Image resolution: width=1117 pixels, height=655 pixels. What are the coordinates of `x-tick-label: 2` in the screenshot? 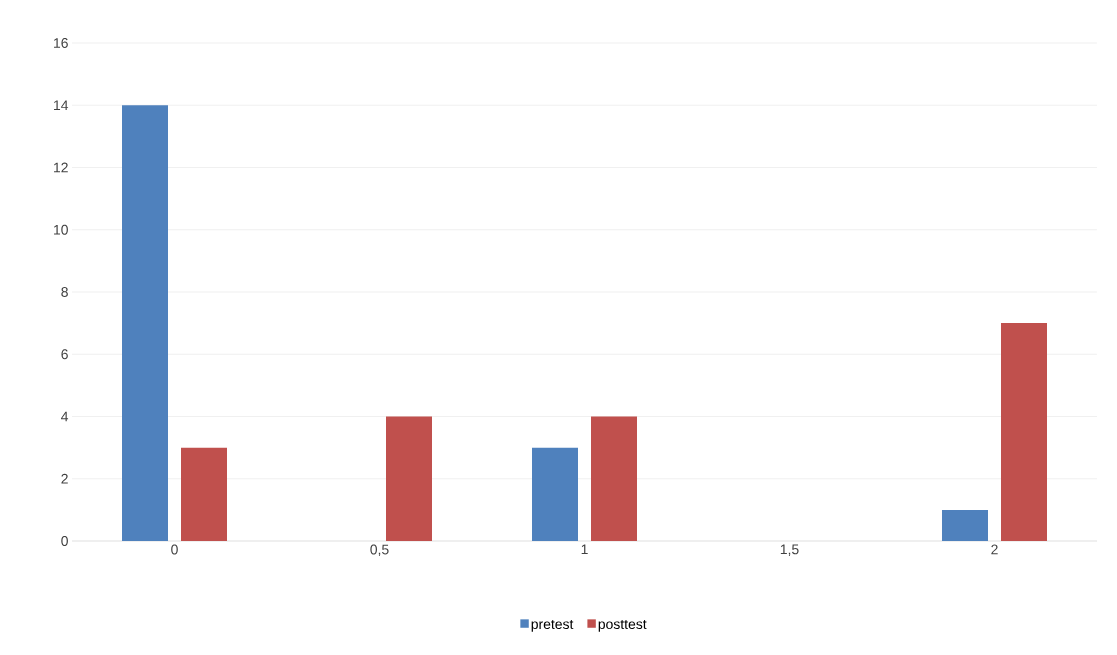 It's located at (994, 549).